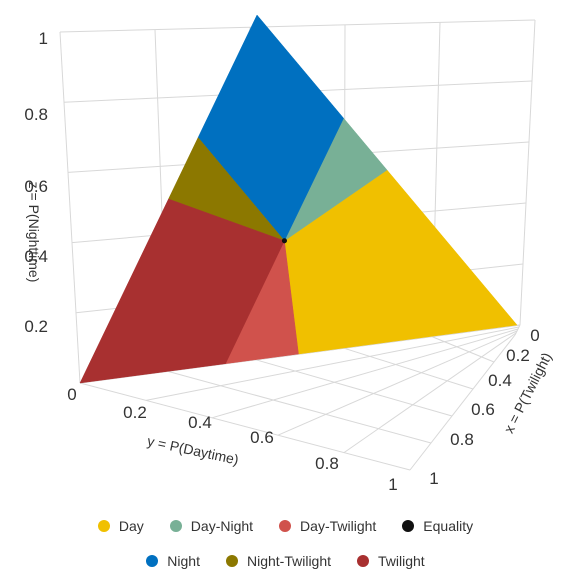 This screenshot has height=588, width=571. I want to click on legend-row-2: Night Night-Twilight Twilight, so click(285, 561).